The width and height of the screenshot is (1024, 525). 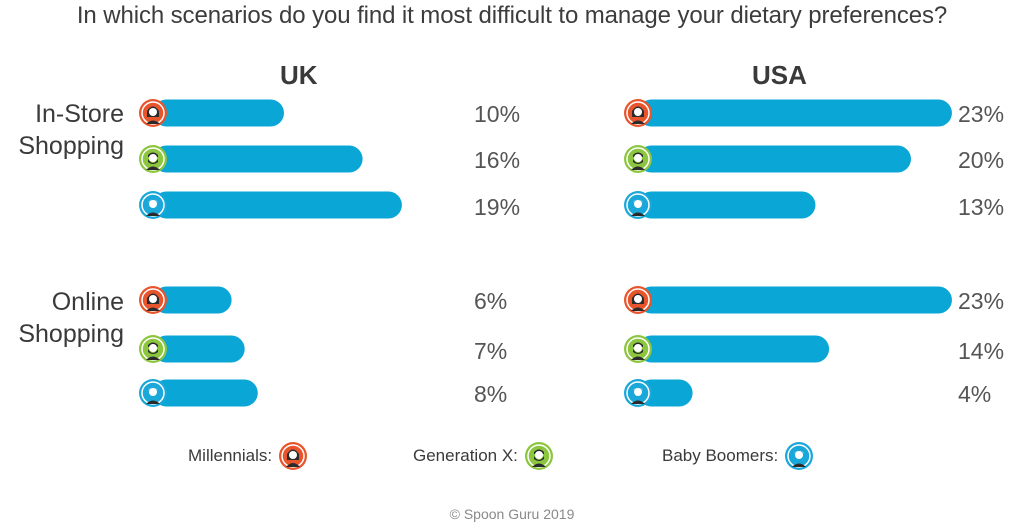 I want to click on data-label-usa-instore-boomers: 13%, so click(x=981, y=207).